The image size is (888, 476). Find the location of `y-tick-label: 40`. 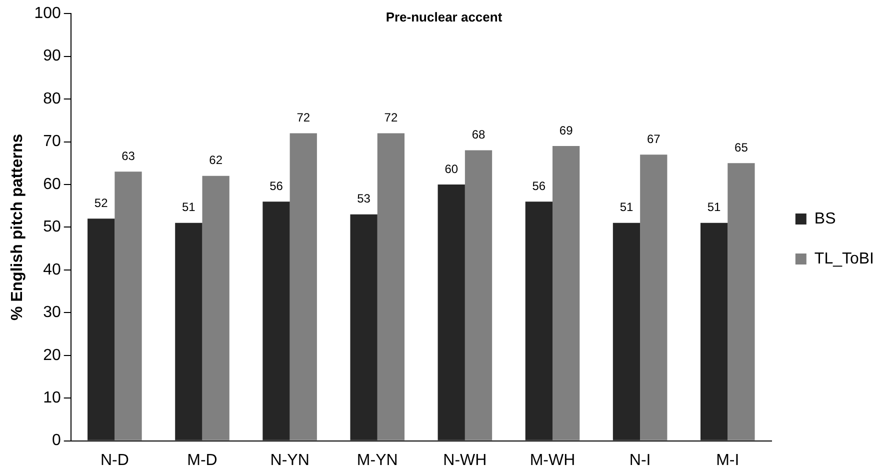

y-tick-label: 40 is located at coordinates (52, 269).